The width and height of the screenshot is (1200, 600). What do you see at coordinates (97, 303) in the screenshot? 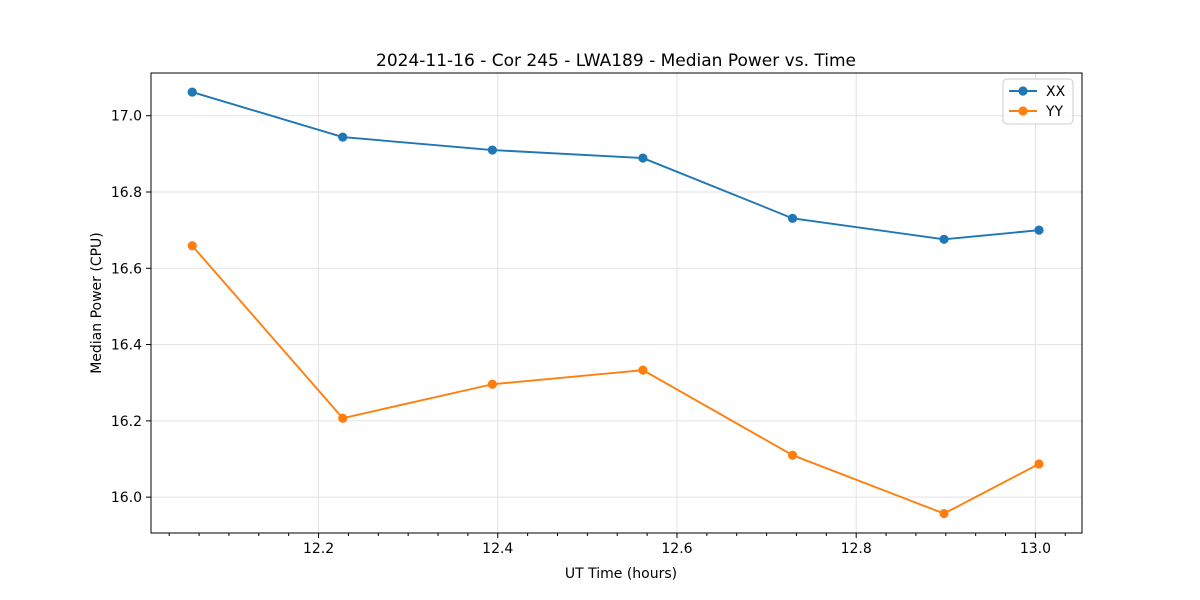
I see `y-axis-label: Median Power (CPU)` at bounding box center [97, 303].